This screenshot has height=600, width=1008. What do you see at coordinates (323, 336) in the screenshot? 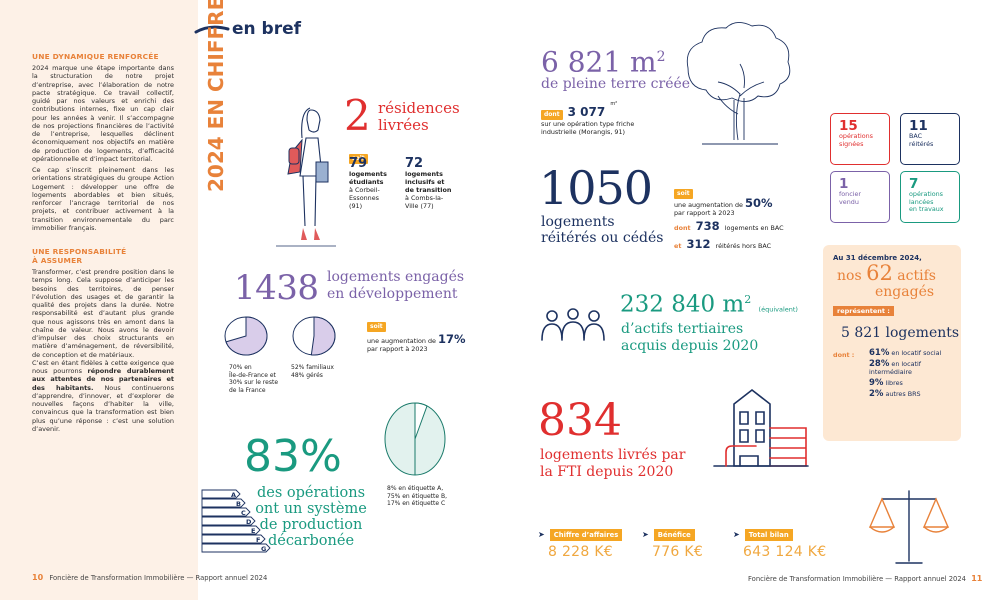
I see `pie-slice-familiaux` at bounding box center [323, 336].